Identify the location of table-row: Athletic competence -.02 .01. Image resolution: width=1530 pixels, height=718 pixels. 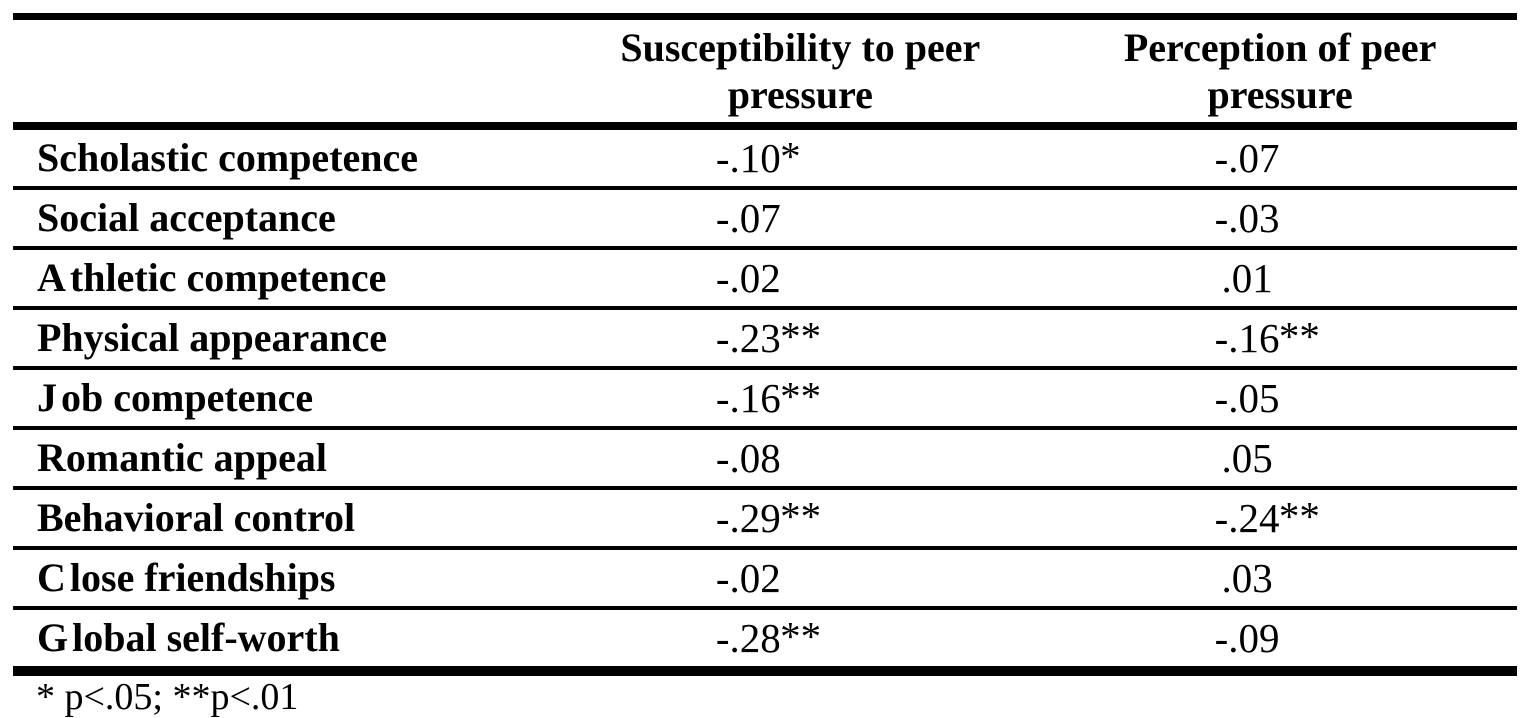
(765, 277).